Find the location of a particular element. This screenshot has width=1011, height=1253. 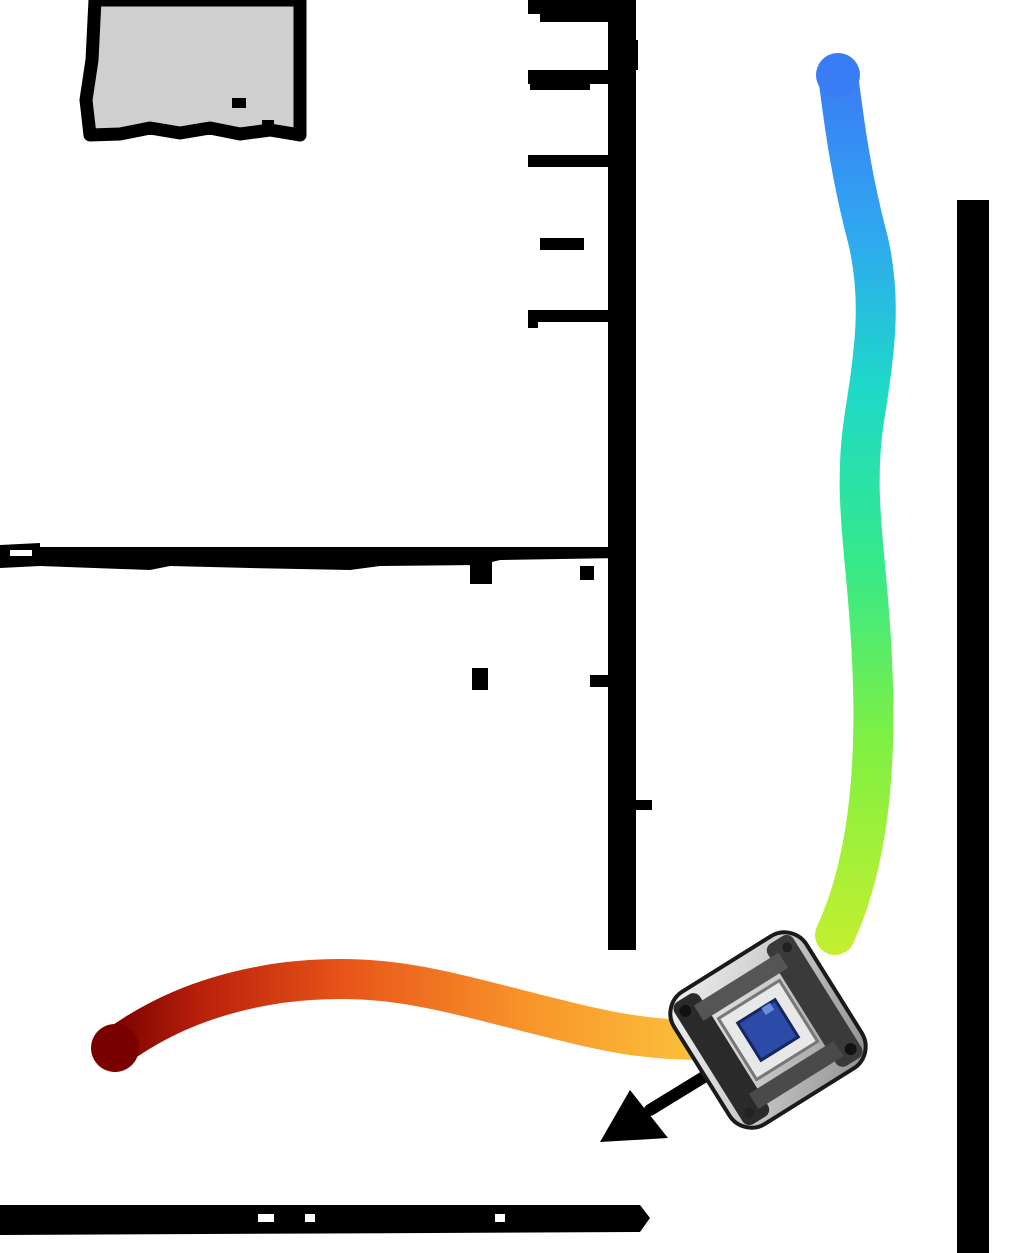

wall-center-vertical is located at coordinates (590, 475).